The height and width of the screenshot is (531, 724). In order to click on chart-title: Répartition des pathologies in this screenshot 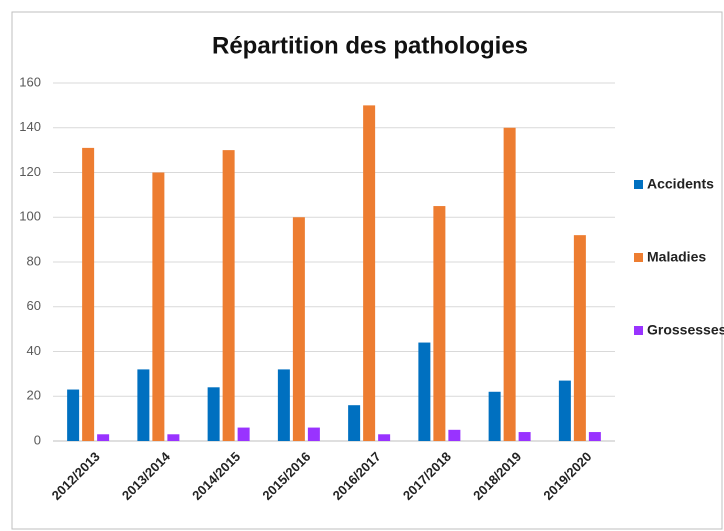, I will do `click(370, 45)`.